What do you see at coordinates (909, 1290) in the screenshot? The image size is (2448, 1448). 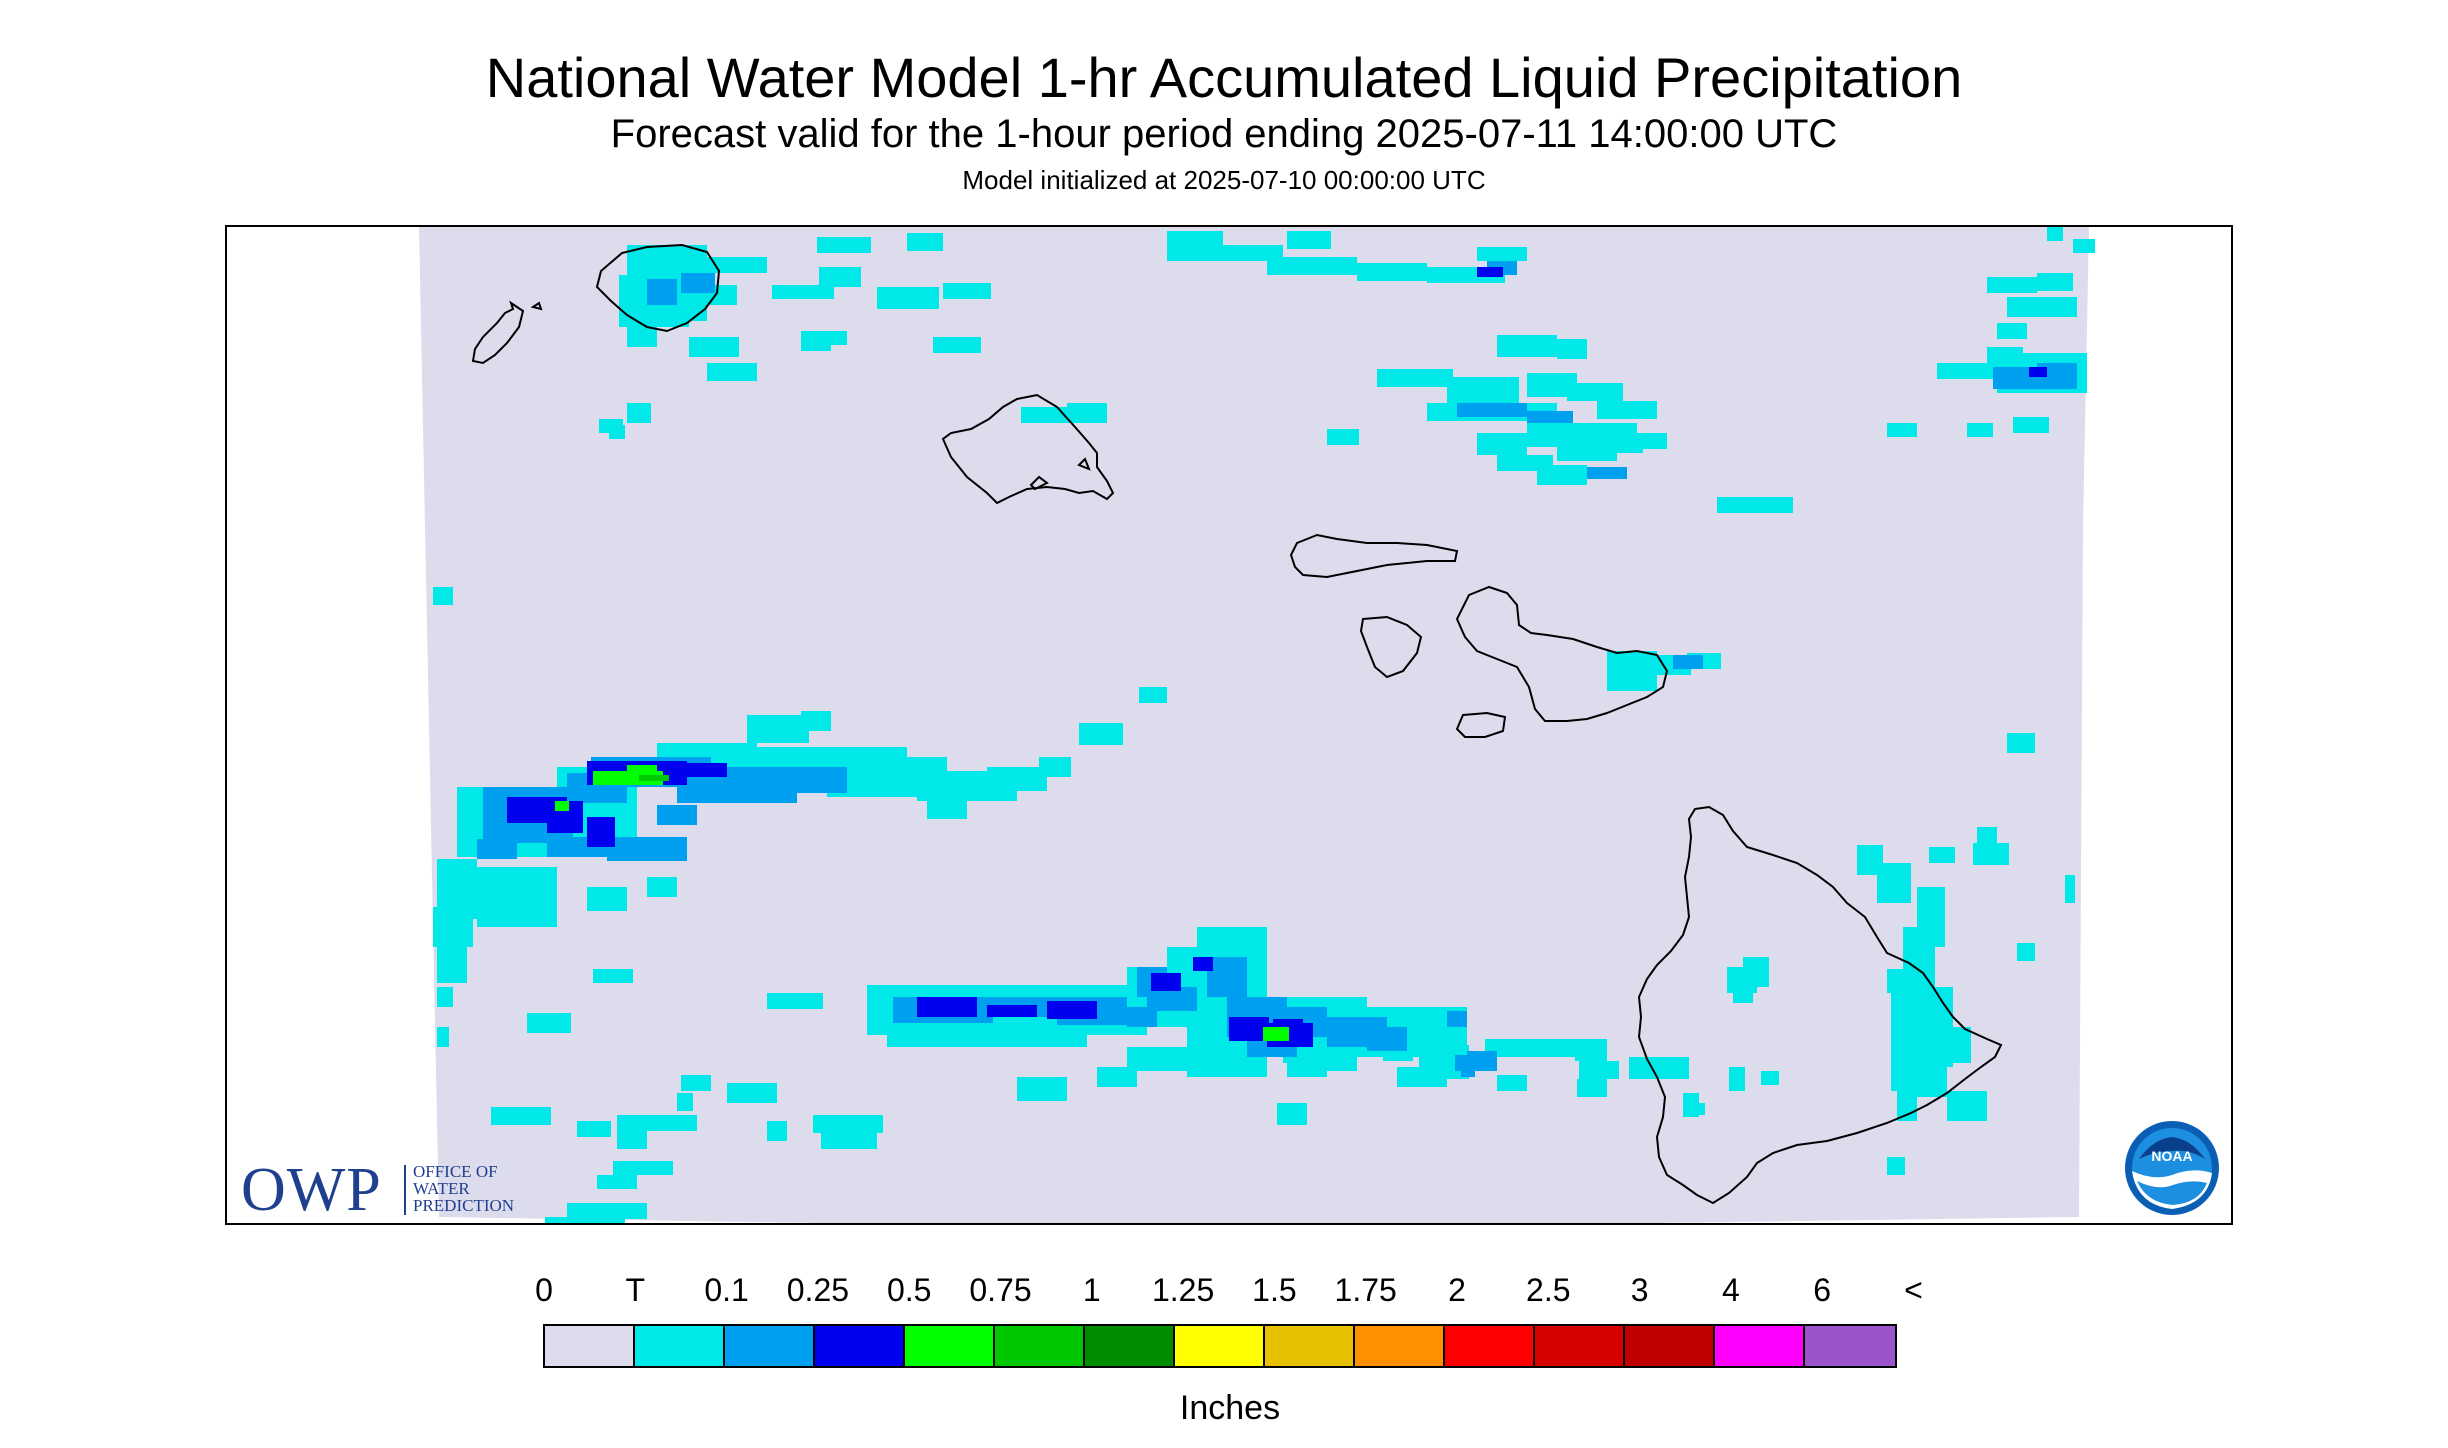 I see `legend-label: 0.5` at bounding box center [909, 1290].